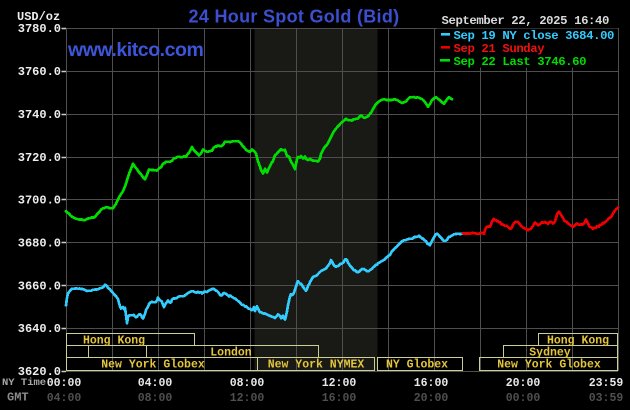 The image size is (630, 410). I want to click on svg-text: 3620.0, so click(39, 372).